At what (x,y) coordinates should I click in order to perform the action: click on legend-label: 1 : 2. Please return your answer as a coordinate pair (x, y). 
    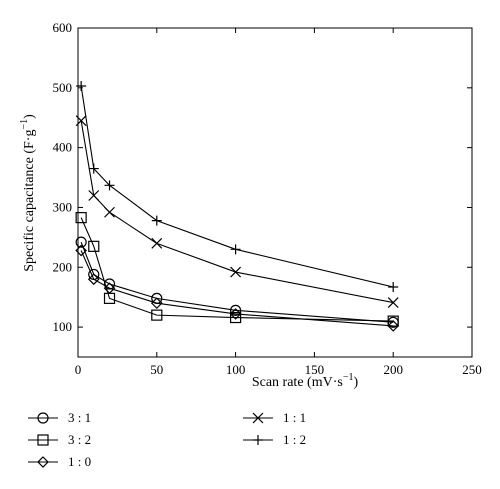
    Looking at the image, I should click on (294, 439).